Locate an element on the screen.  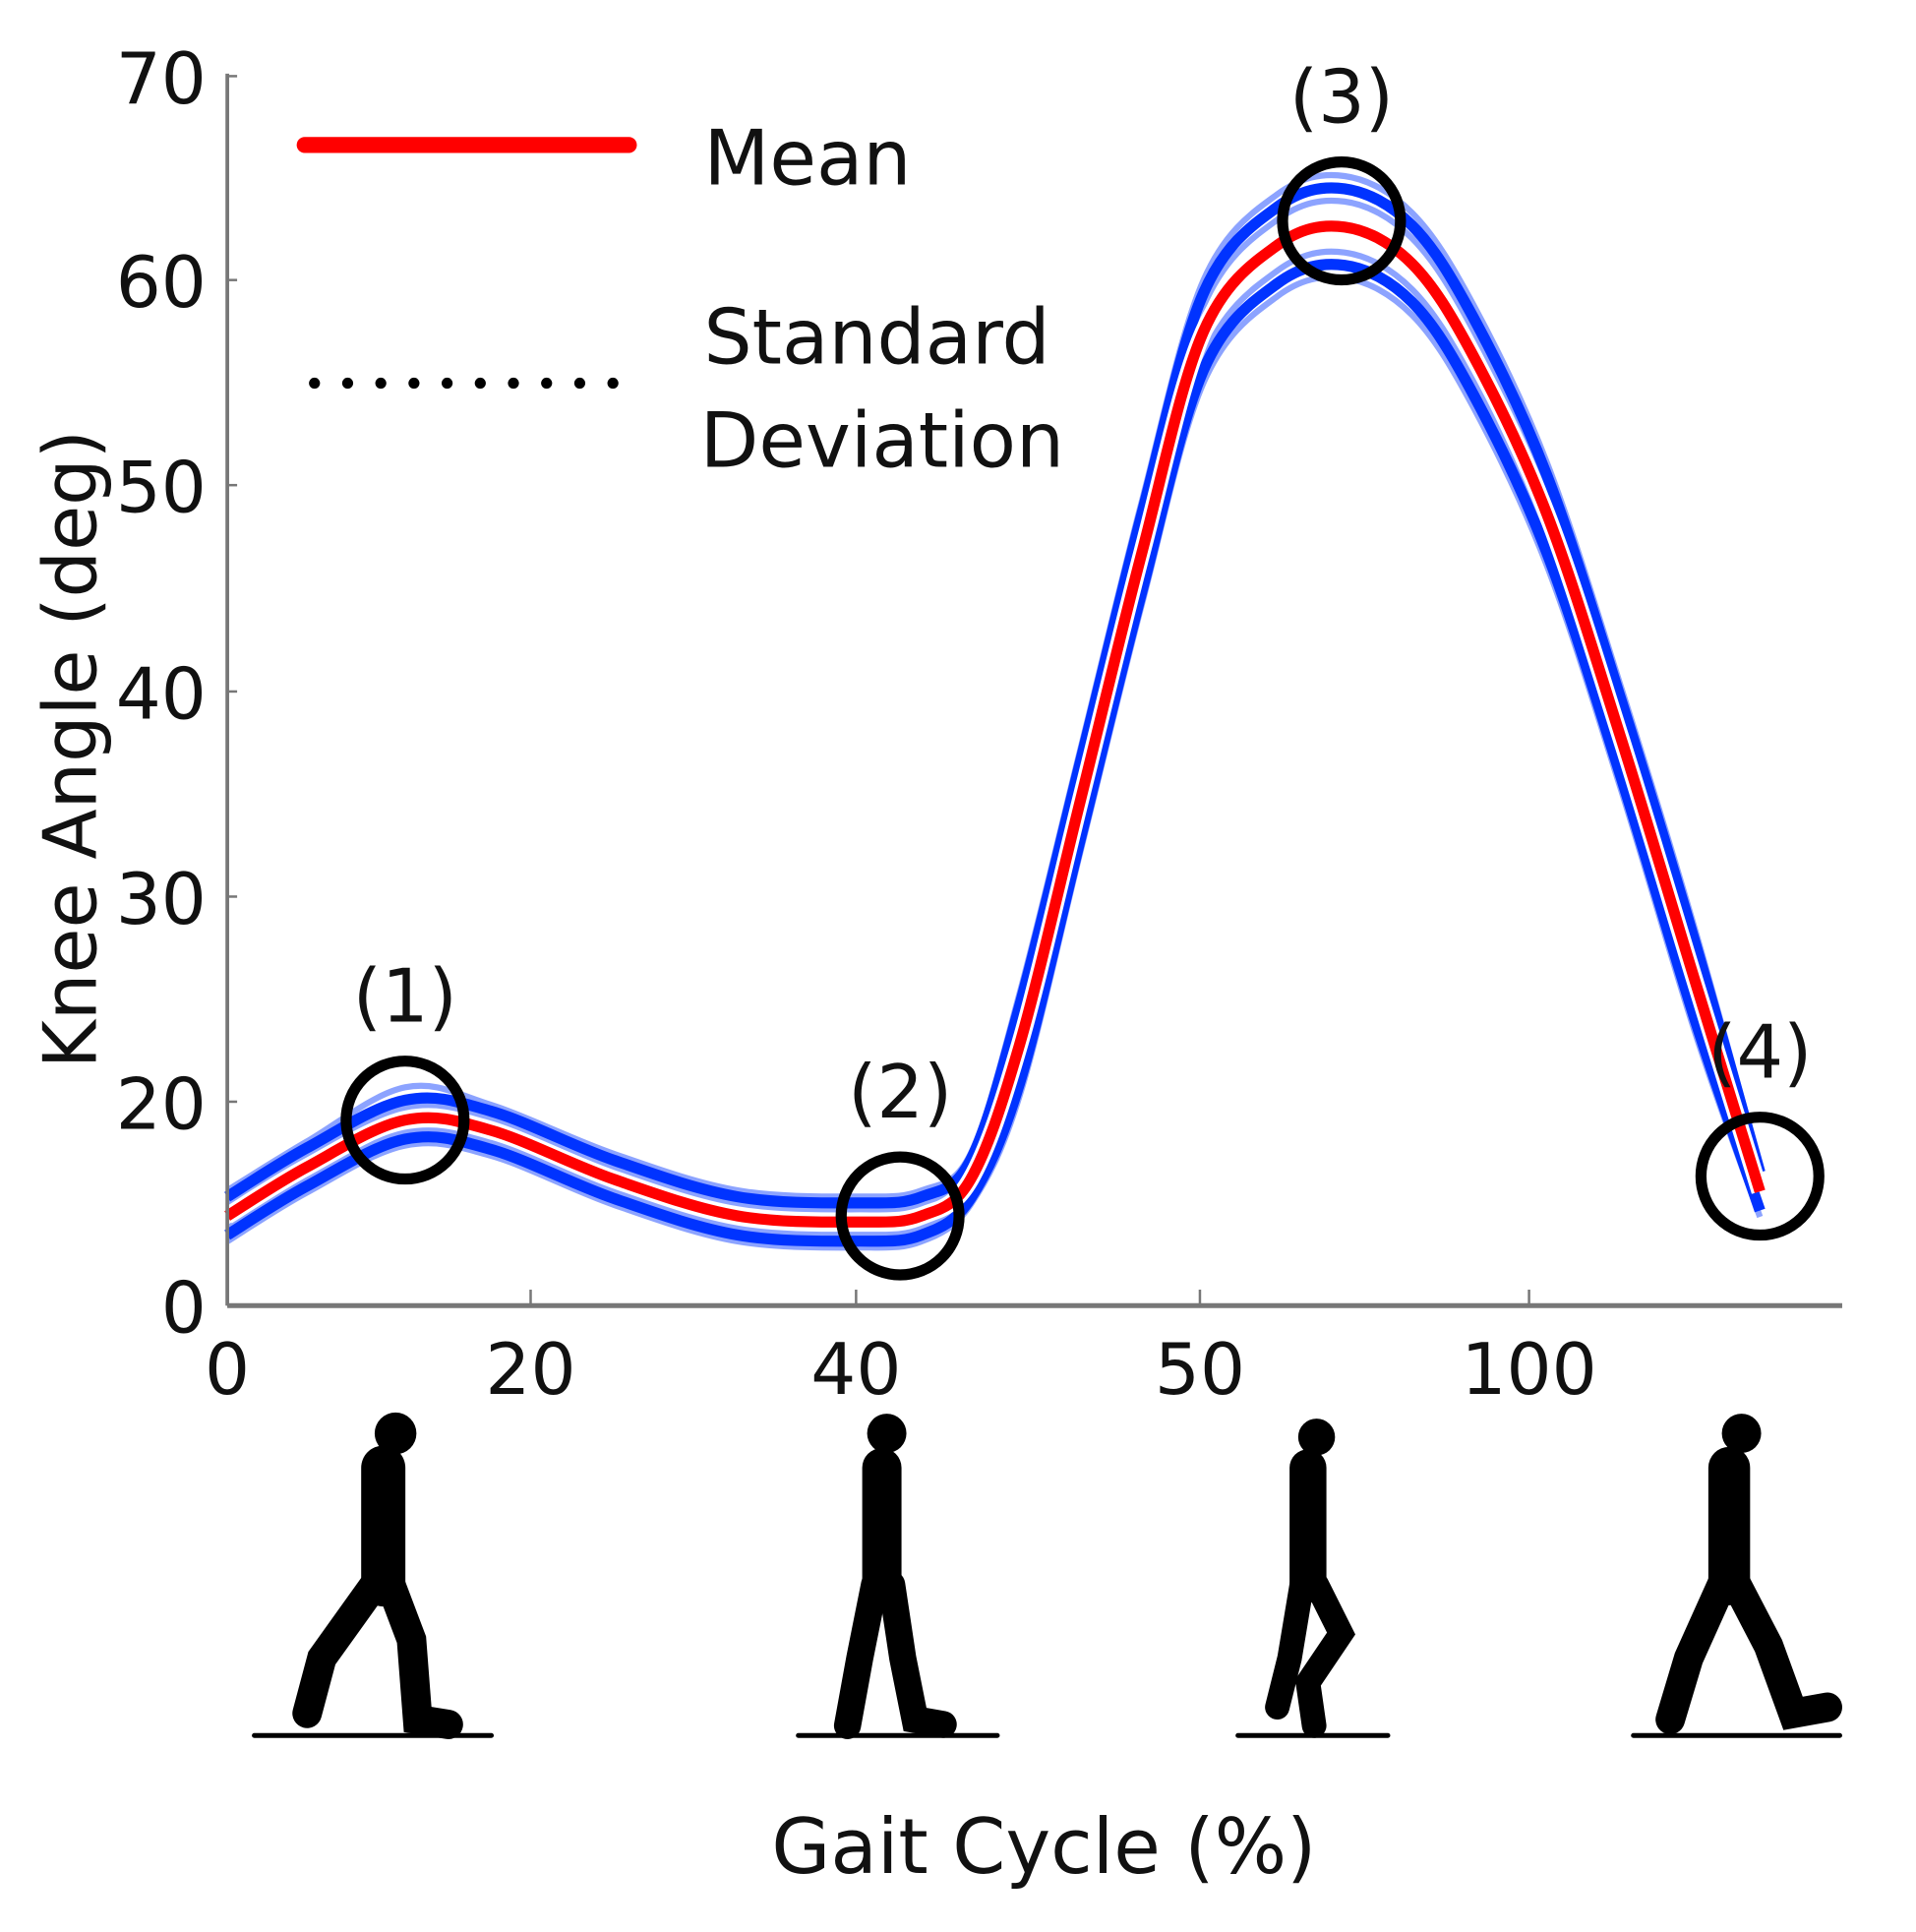
y-tick-label: 30 is located at coordinates (162, 900).